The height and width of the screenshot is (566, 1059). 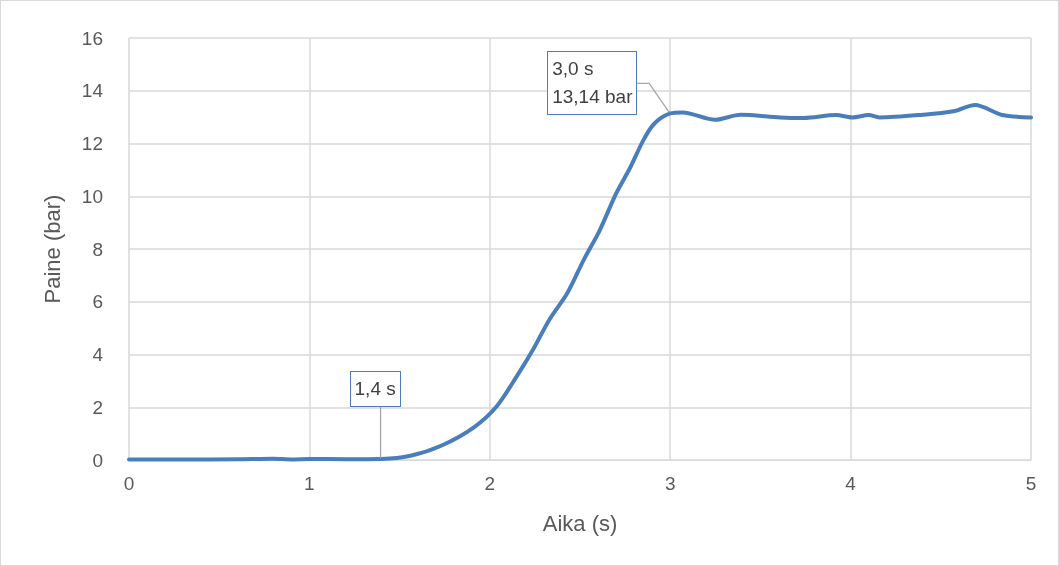 I want to click on x-tick-label: 0, so click(x=129, y=483).